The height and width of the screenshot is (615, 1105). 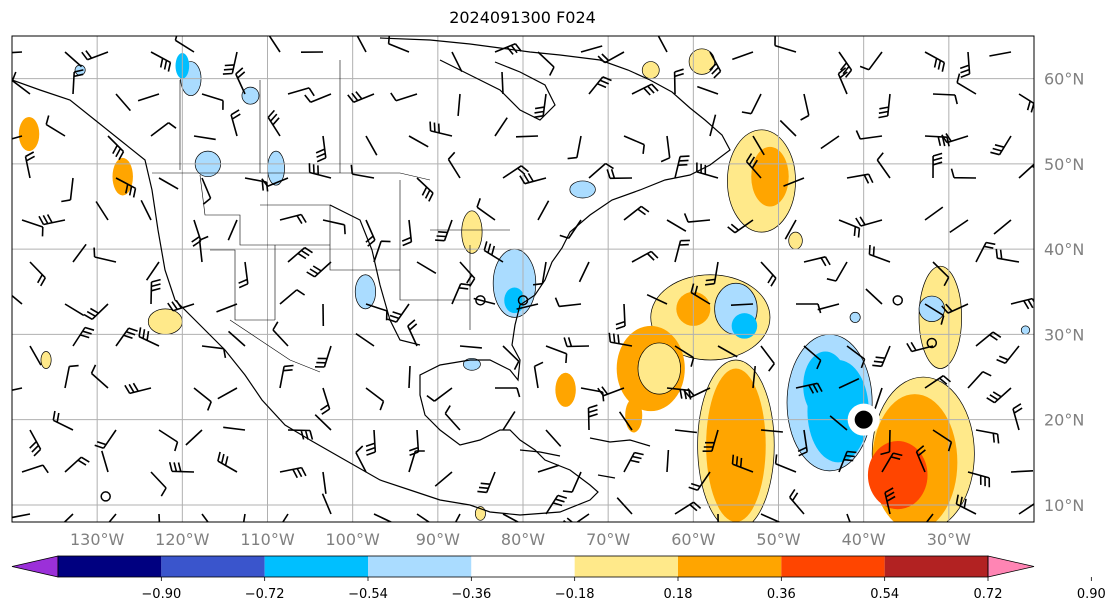 I want to click on longitude-label: 120°W, so click(x=182, y=539).